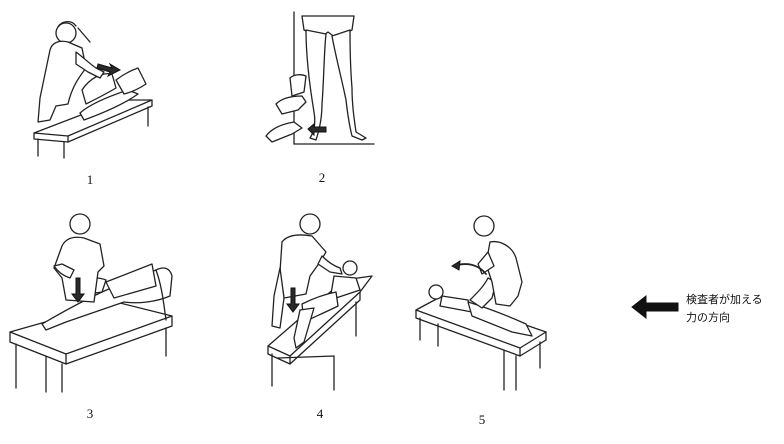  Describe the element at coordinates (456, 265) in the screenshot. I see `curved-arrow-icon` at that location.